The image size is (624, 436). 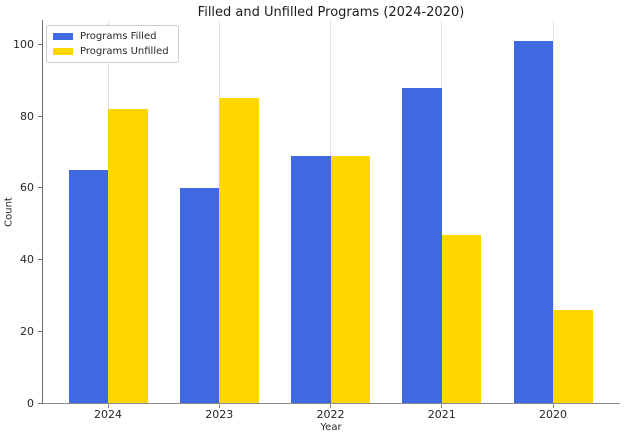 I want to click on gridline-2020, so click(x=553, y=211).